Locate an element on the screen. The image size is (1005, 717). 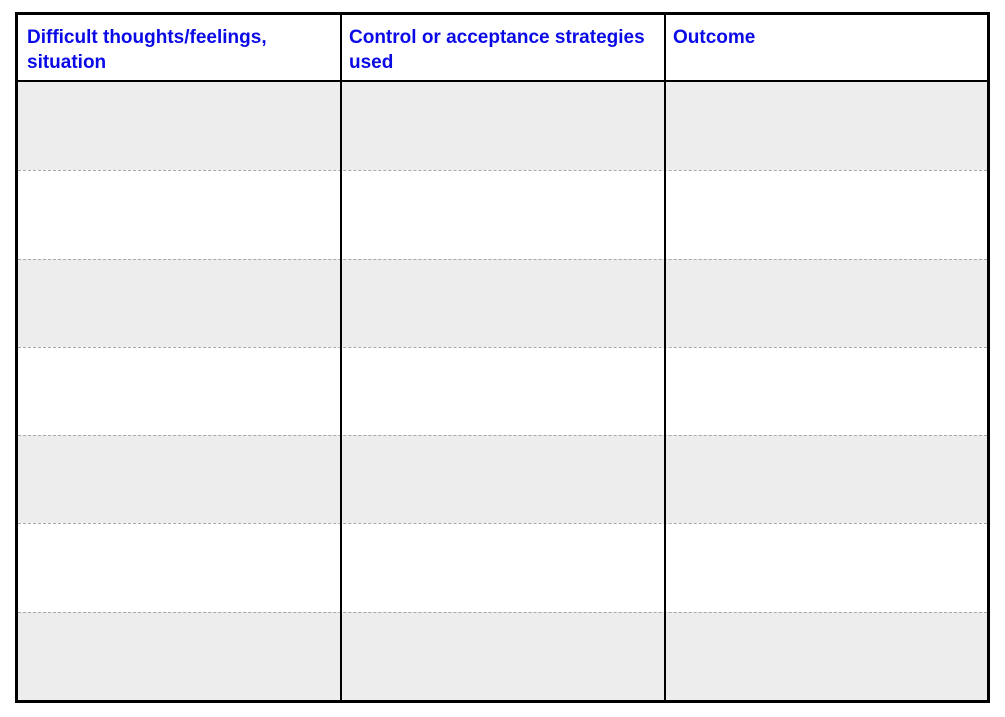
column-header-outcome: Outcome is located at coordinates (825, 48).